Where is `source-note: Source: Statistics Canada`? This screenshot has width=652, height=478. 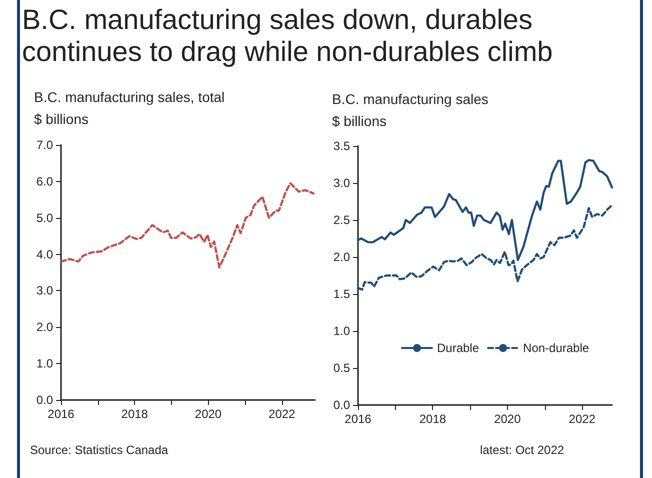 source-note: Source: Statistics Canada is located at coordinates (99, 450).